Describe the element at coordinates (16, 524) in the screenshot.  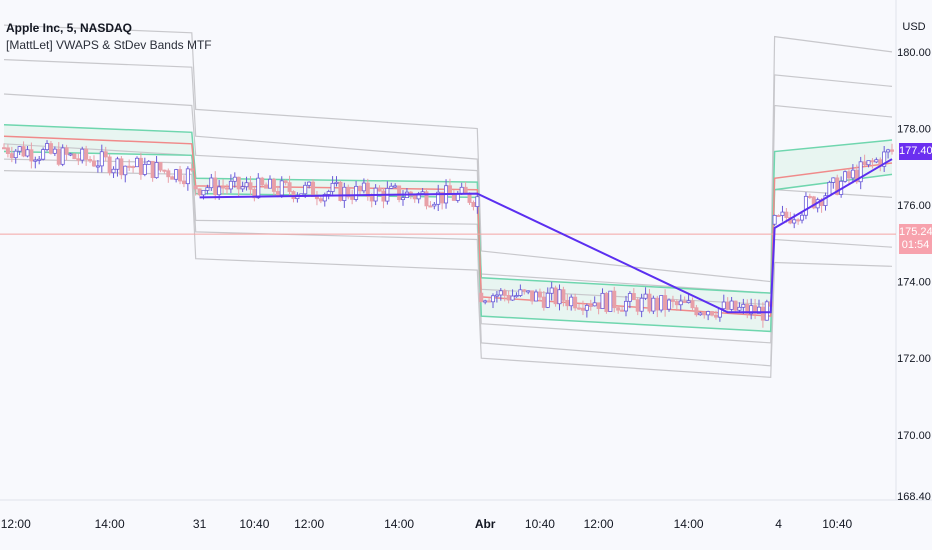
I see `x-tick-label: 12:00` at that location.